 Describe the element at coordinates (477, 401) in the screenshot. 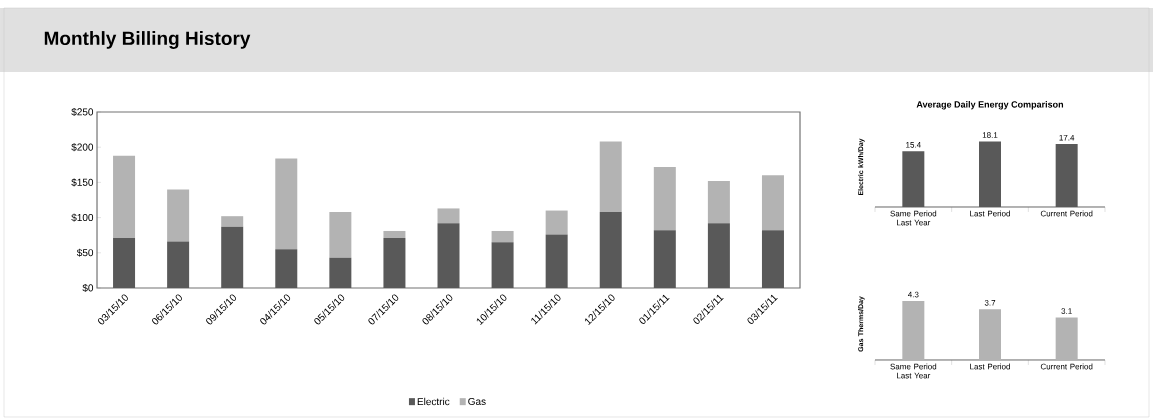

I see `legend-label: Gas` at that location.